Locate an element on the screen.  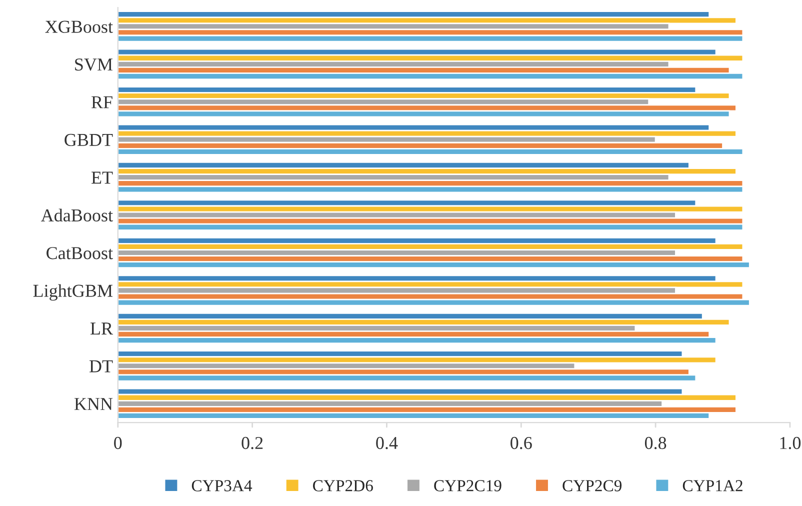
y-tick-label: CatBoost is located at coordinates (79, 253).